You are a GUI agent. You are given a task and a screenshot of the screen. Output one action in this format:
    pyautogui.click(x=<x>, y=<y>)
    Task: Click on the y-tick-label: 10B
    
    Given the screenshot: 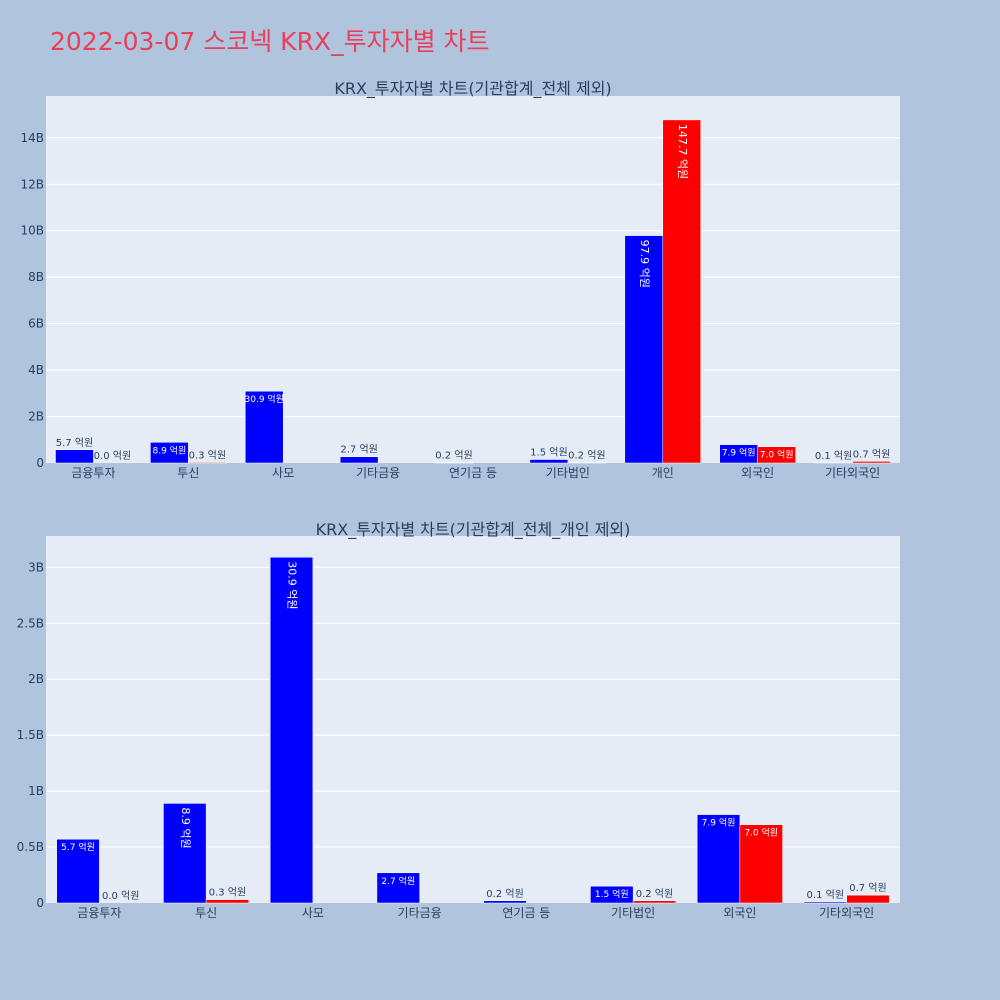 What is the action you would take?
    pyautogui.click(x=32, y=231)
    